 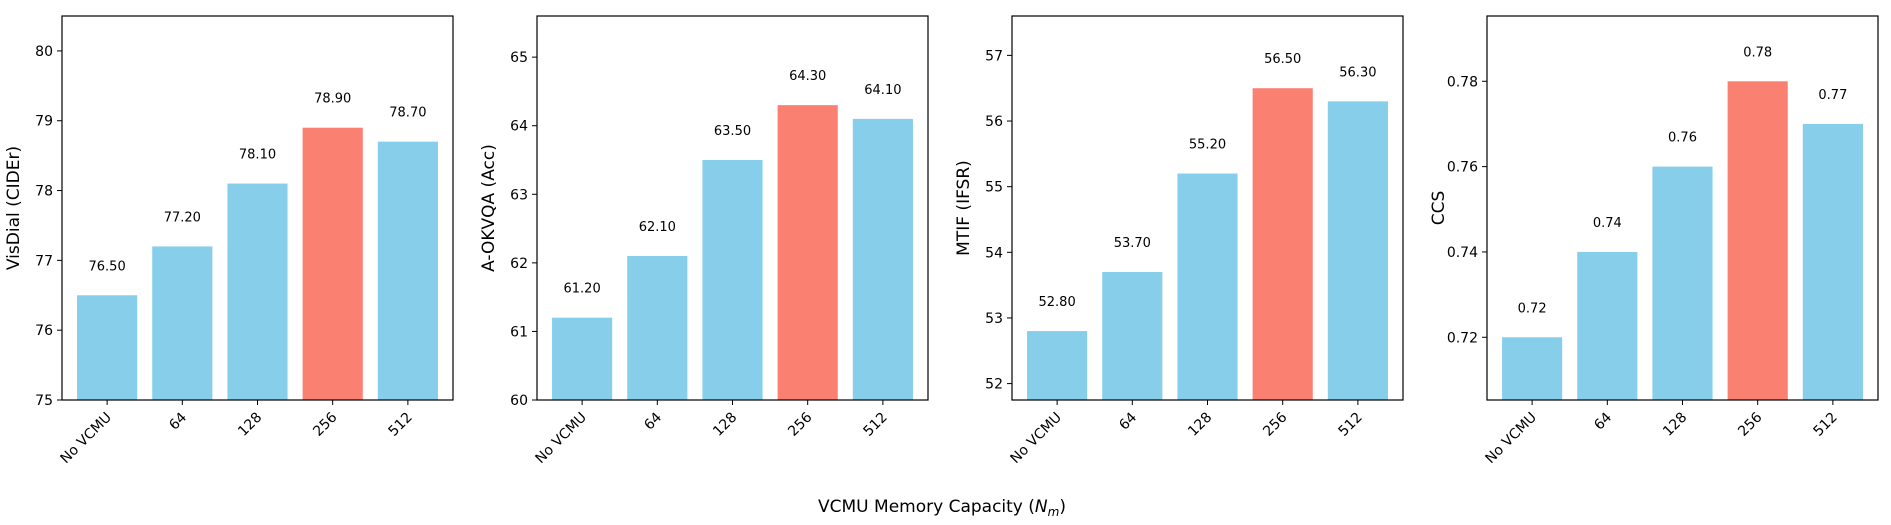 What do you see at coordinates (807, 76) in the screenshot?
I see `bar-value-label: 64.30` at bounding box center [807, 76].